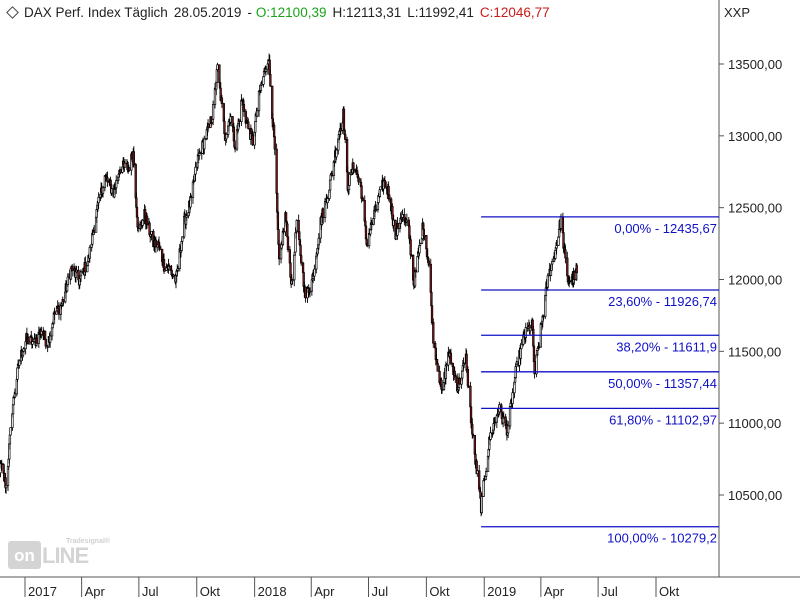  Describe the element at coordinates (24, 555) in the screenshot. I see `watermark-on: on` at that location.